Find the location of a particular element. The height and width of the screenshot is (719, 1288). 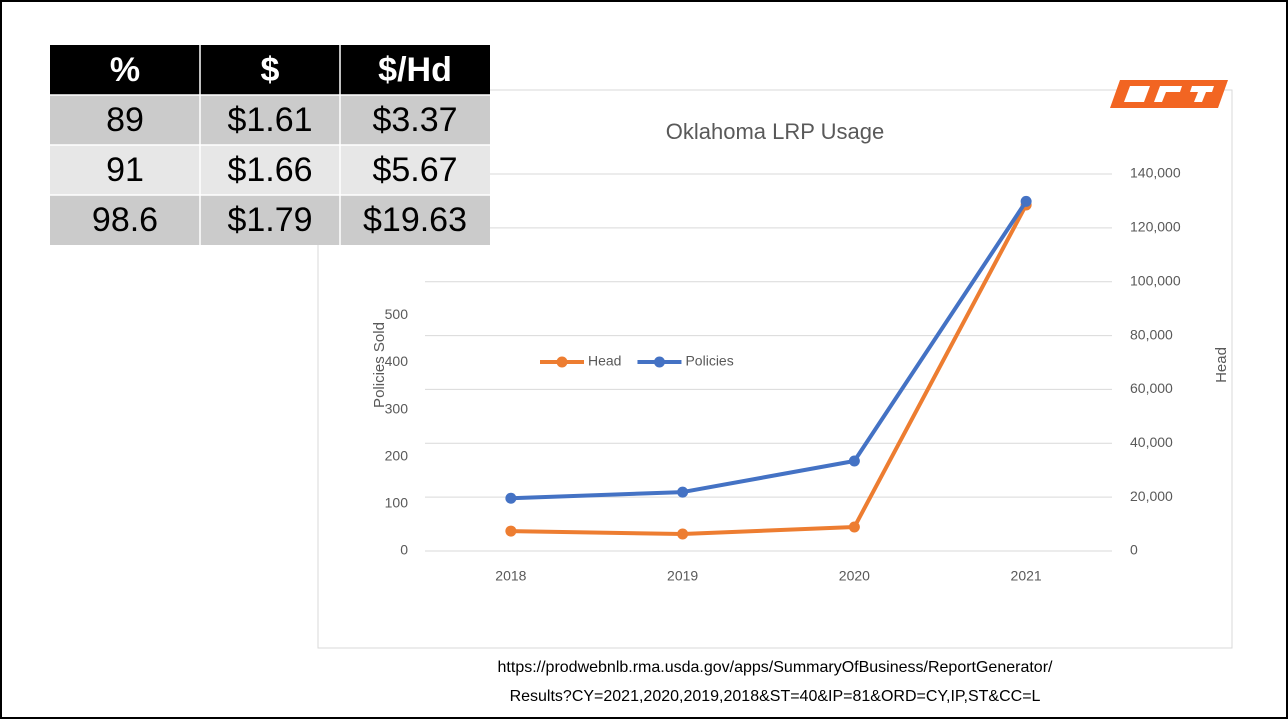

table-cell: $ is located at coordinates (270, 70).